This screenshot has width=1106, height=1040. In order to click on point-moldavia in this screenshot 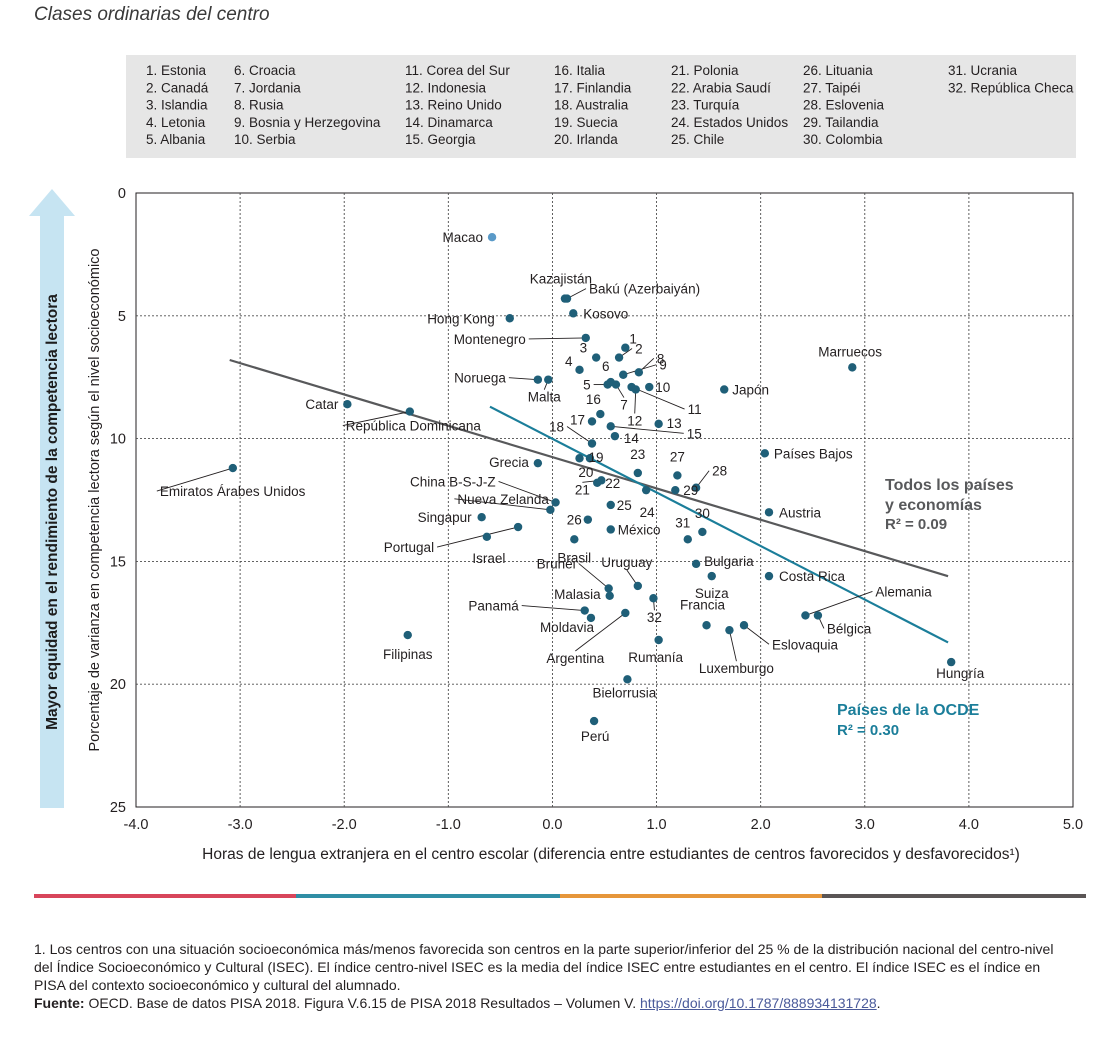, I will do `click(591, 618)`.